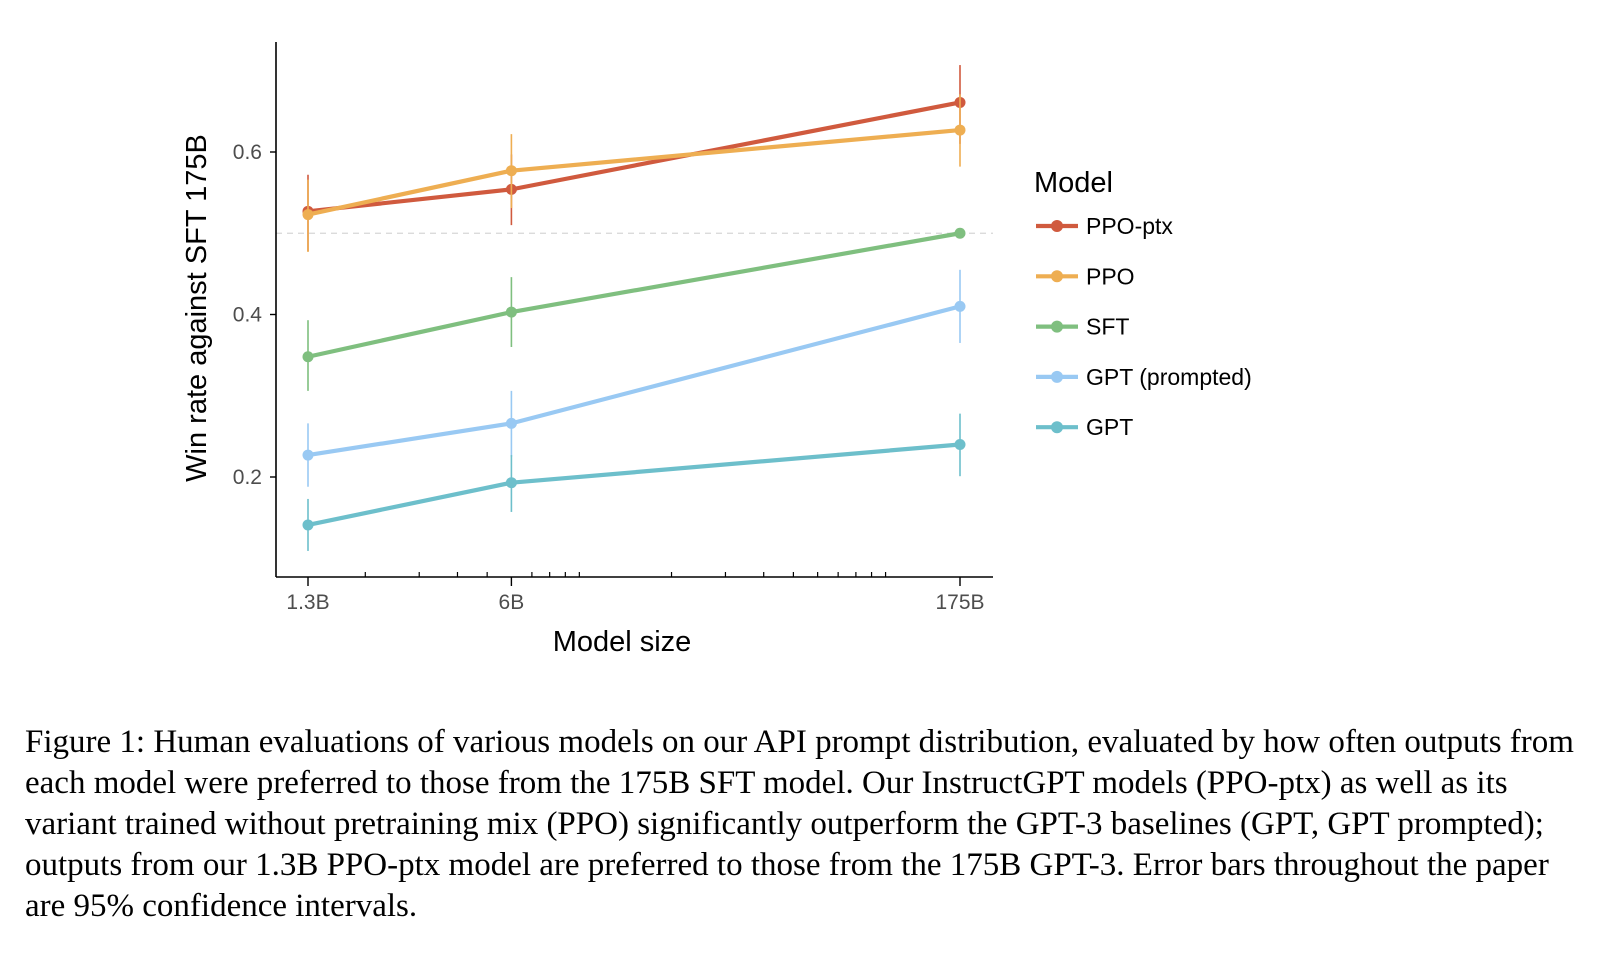 This screenshot has height=974, width=1620. I want to click on x-tick-label: 6B, so click(512, 602).